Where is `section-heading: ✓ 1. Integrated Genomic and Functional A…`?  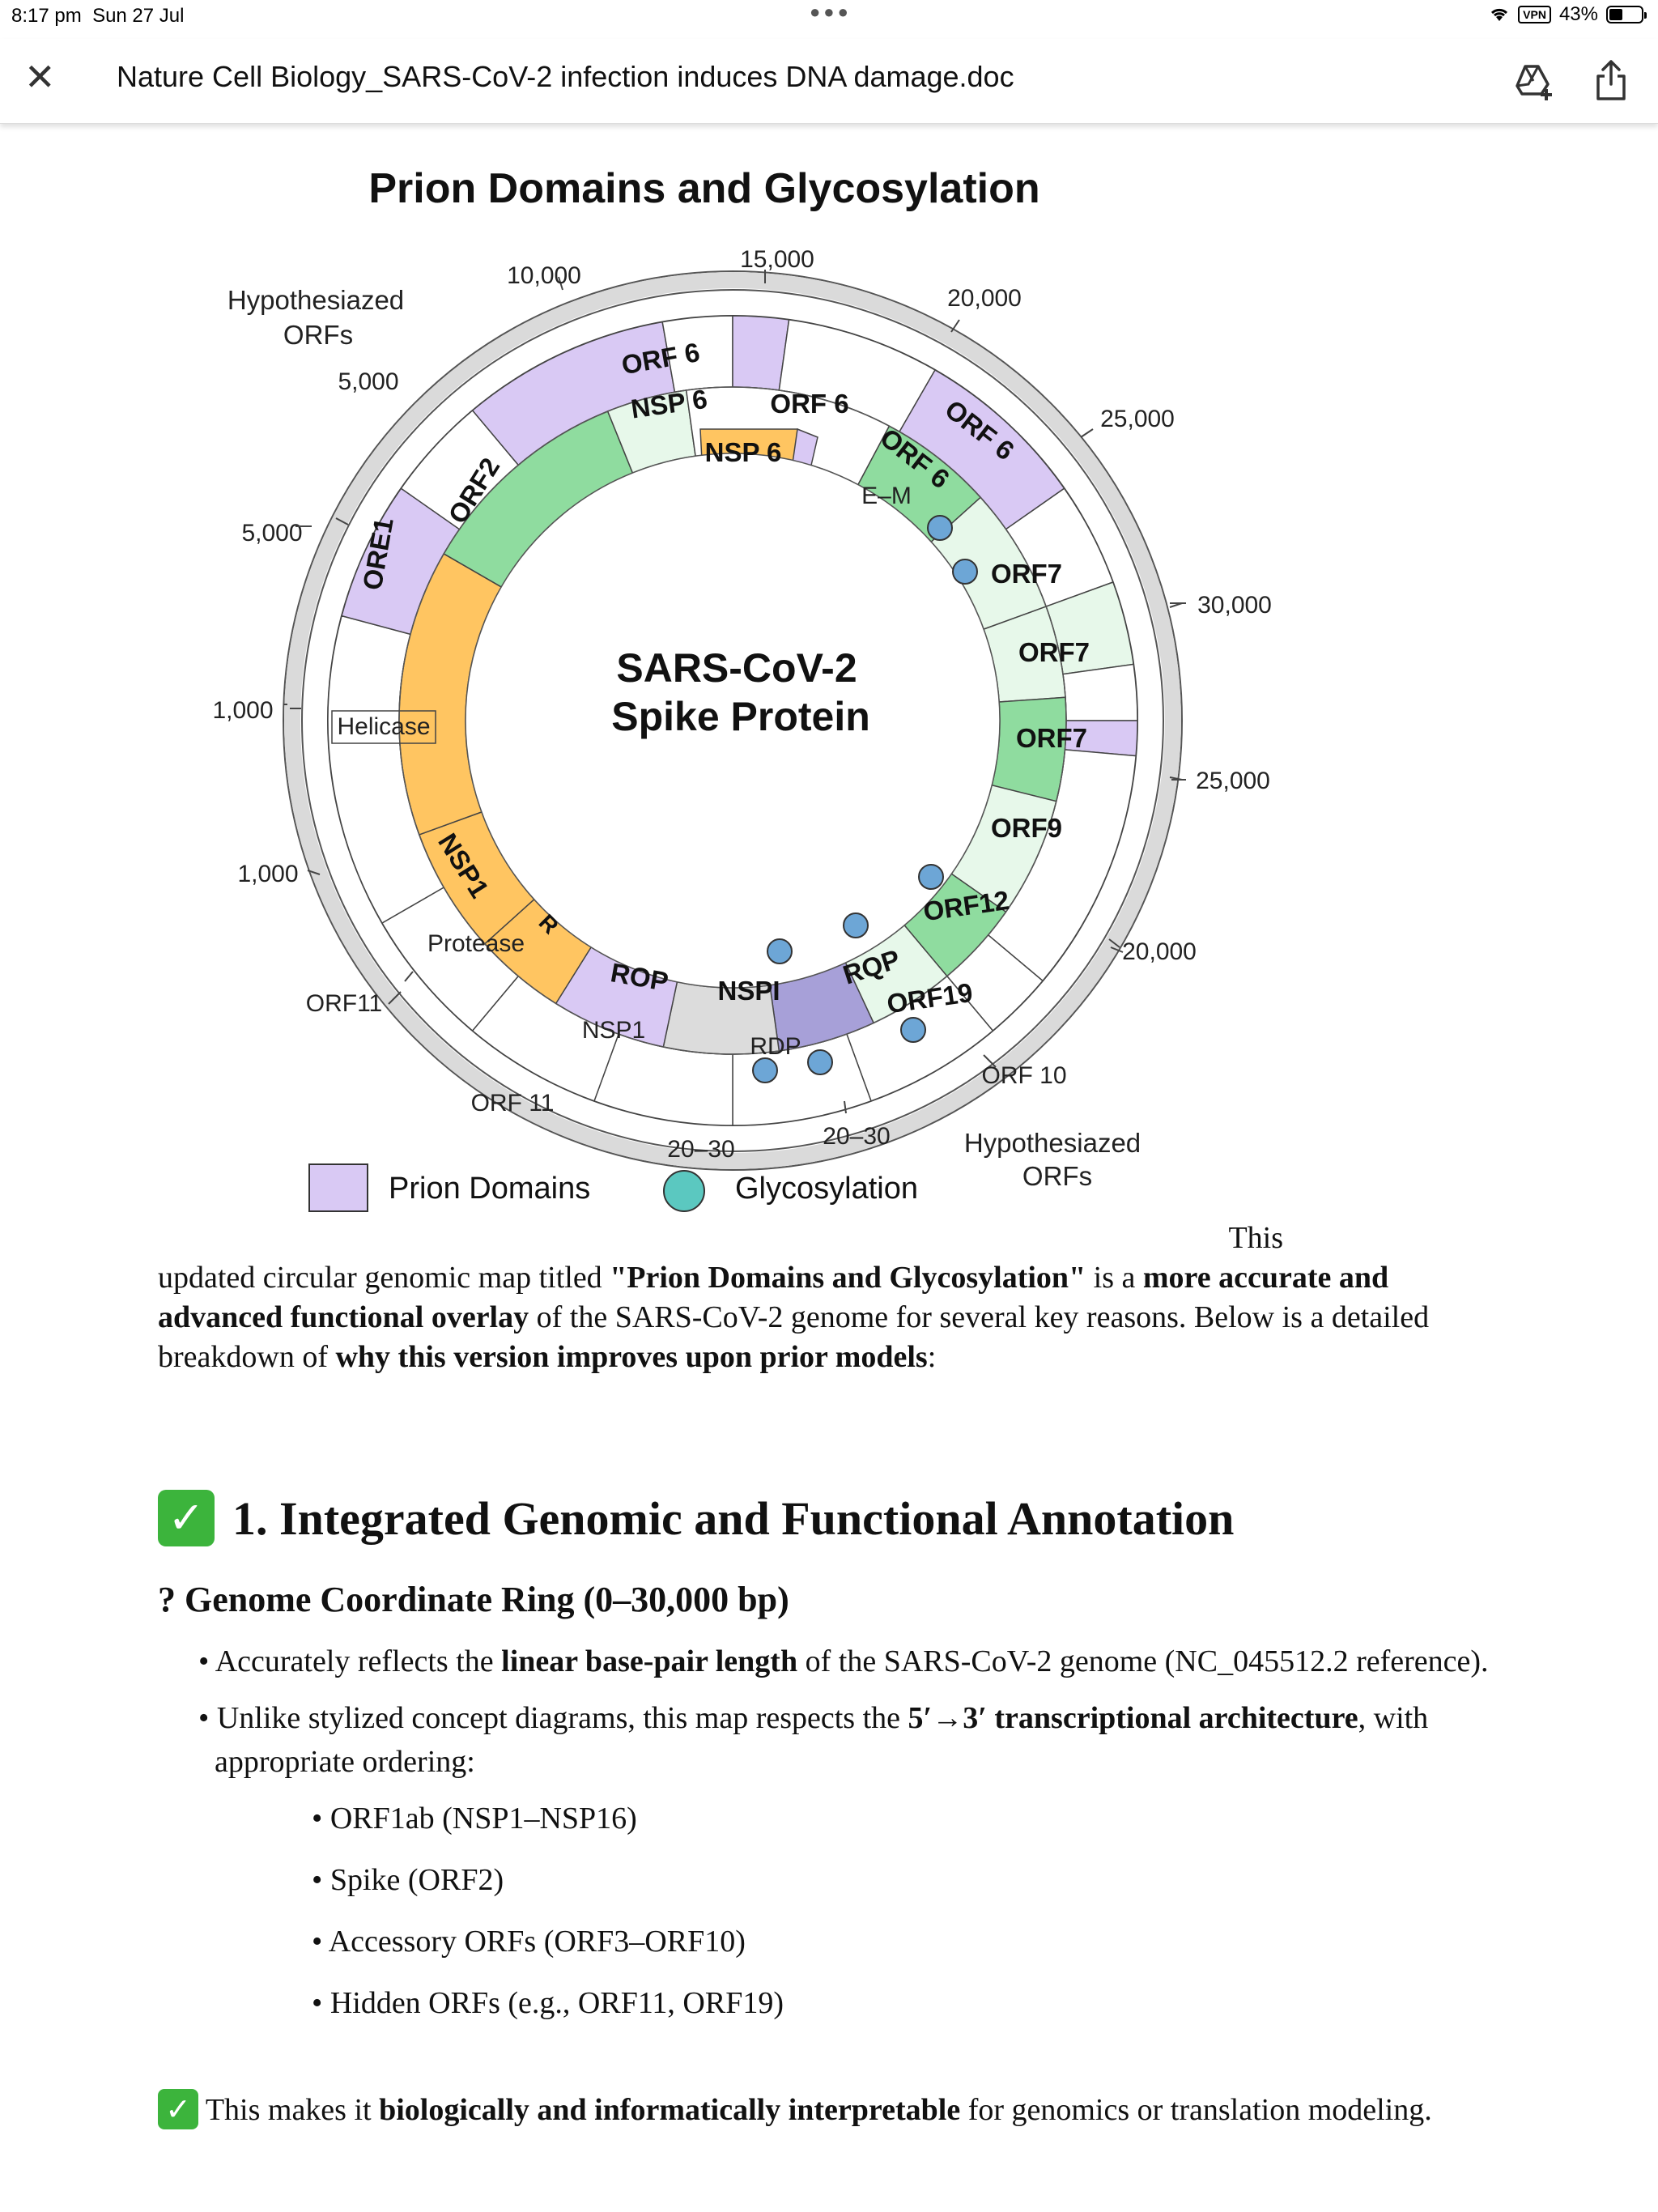
section-heading: ✓ 1. Integrated Genomic and Functional A… is located at coordinates (696, 1518).